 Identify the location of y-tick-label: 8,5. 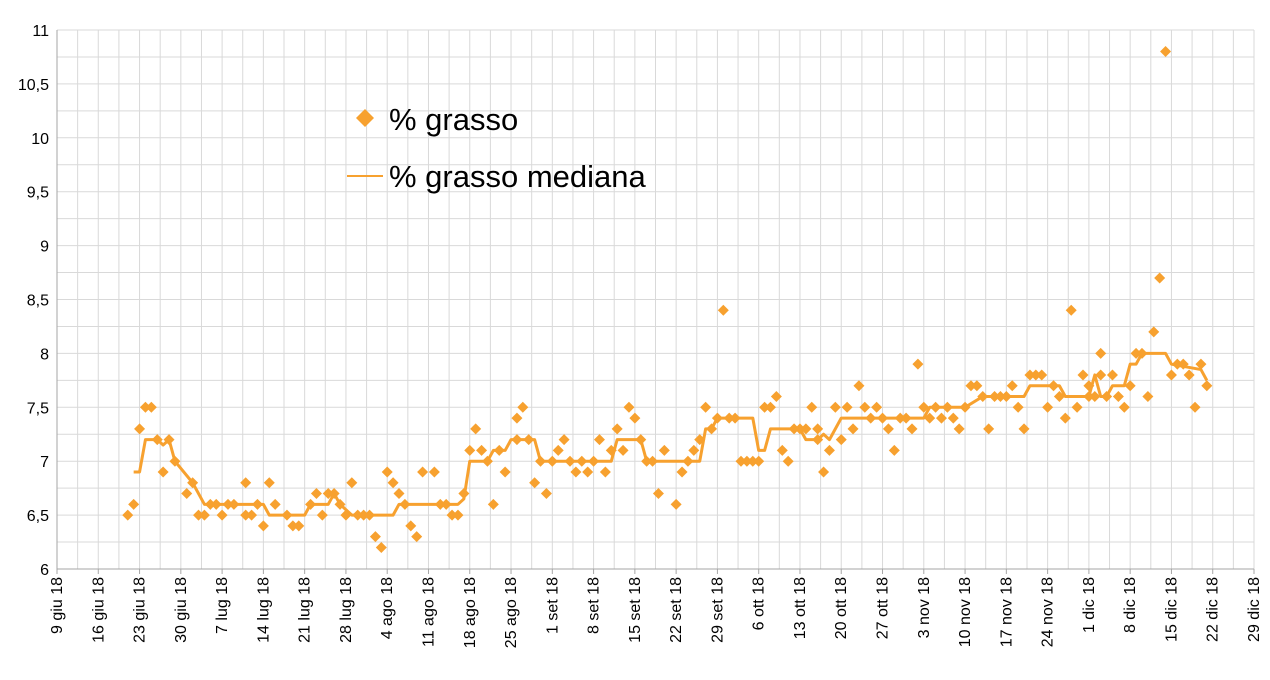
(38, 301).